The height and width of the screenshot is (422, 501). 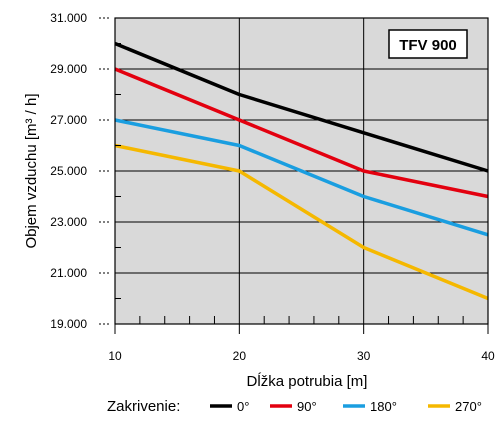 What do you see at coordinates (243, 406) in the screenshot?
I see `legend-label: 0°` at bounding box center [243, 406].